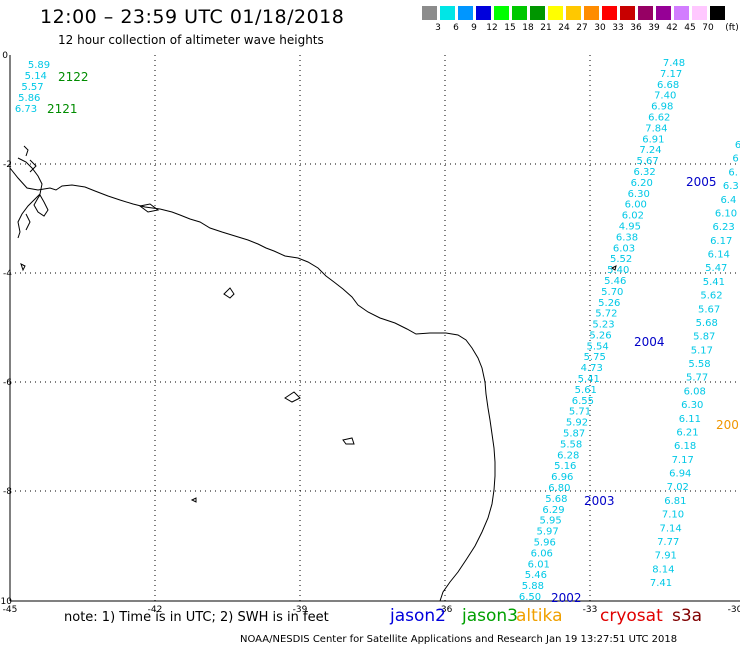 This screenshot has width=740, height=650. What do you see at coordinates (662, 107) in the screenshot?
I see `track-main-value: 6.98` at bounding box center [662, 107].